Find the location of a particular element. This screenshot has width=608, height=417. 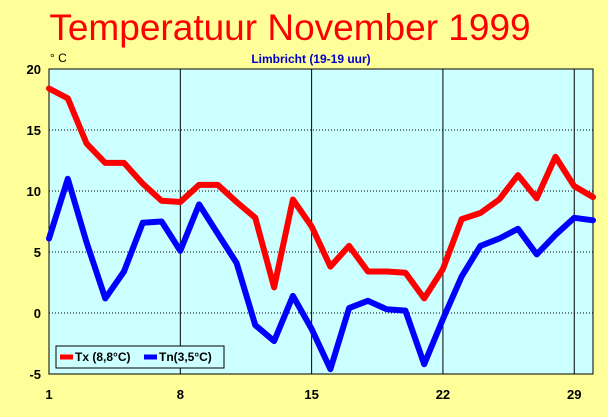

y-tick-label: 20 is located at coordinates (34, 69).